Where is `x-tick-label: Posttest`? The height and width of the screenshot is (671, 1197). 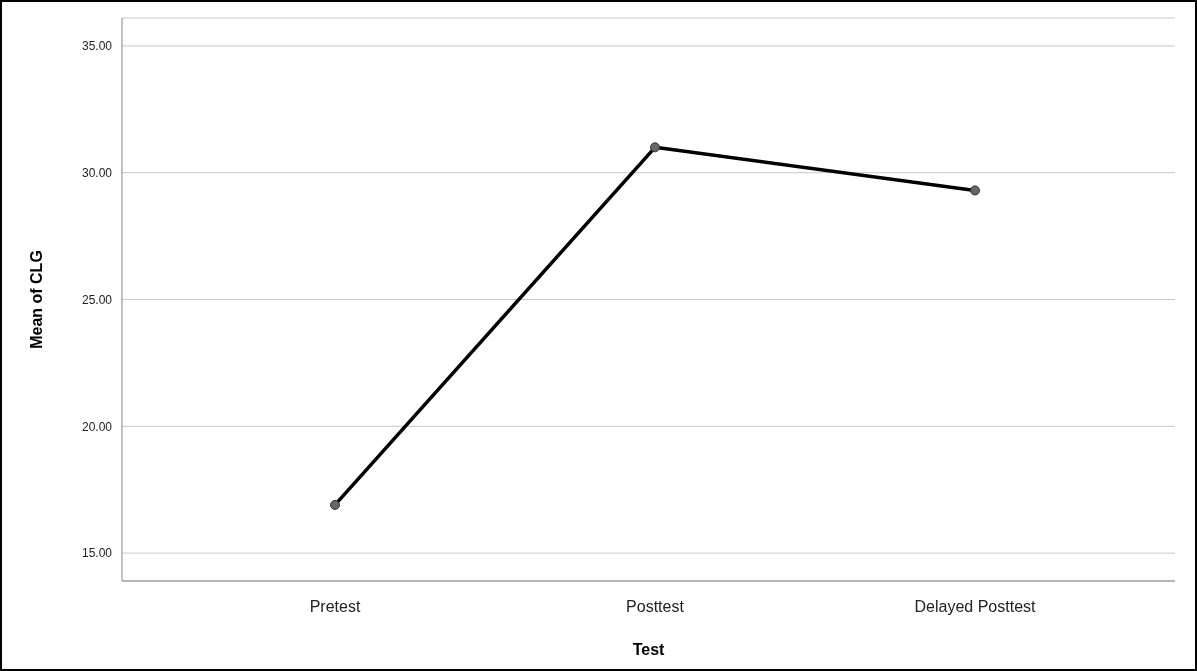 x-tick-label: Posttest is located at coordinates (655, 607).